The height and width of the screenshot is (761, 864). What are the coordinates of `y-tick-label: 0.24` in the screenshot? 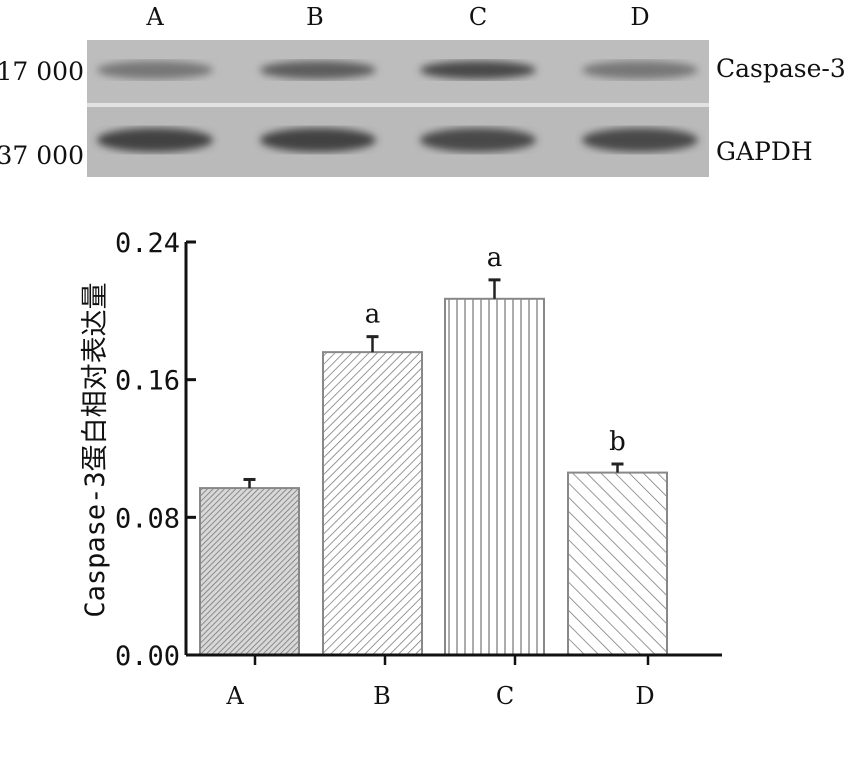 It's located at (147, 243).